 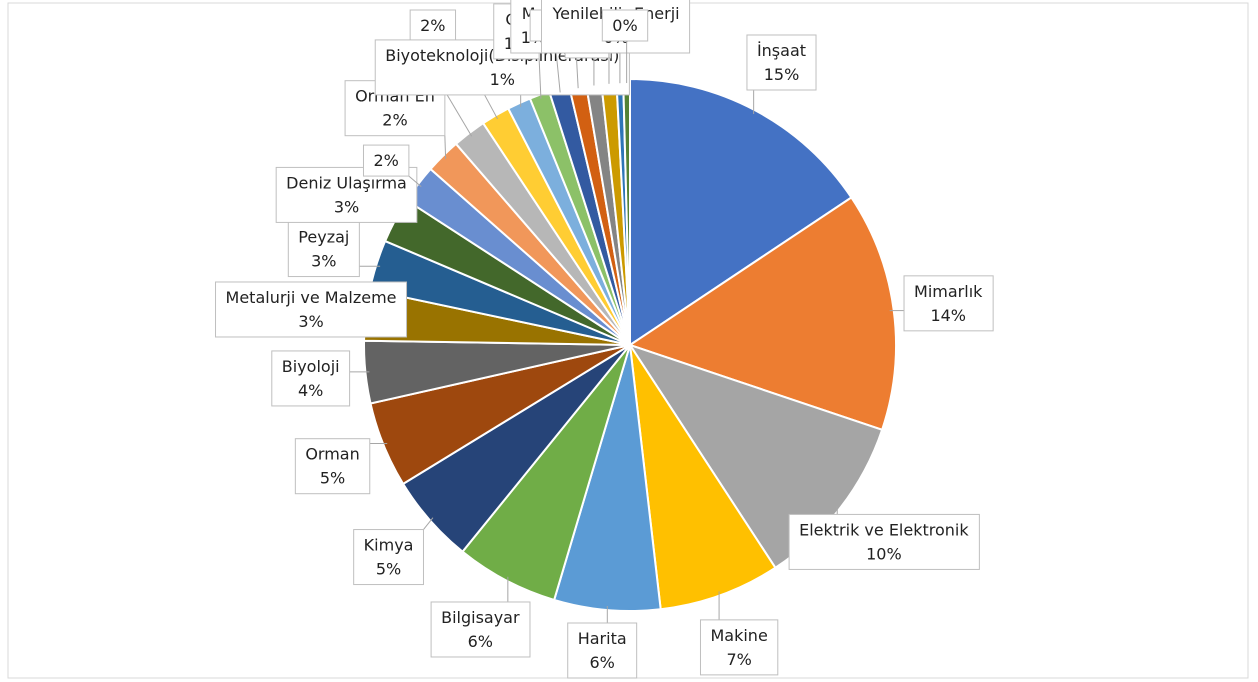 What do you see at coordinates (323, 237) in the screenshot?
I see `category-label: Peyzaj` at bounding box center [323, 237].